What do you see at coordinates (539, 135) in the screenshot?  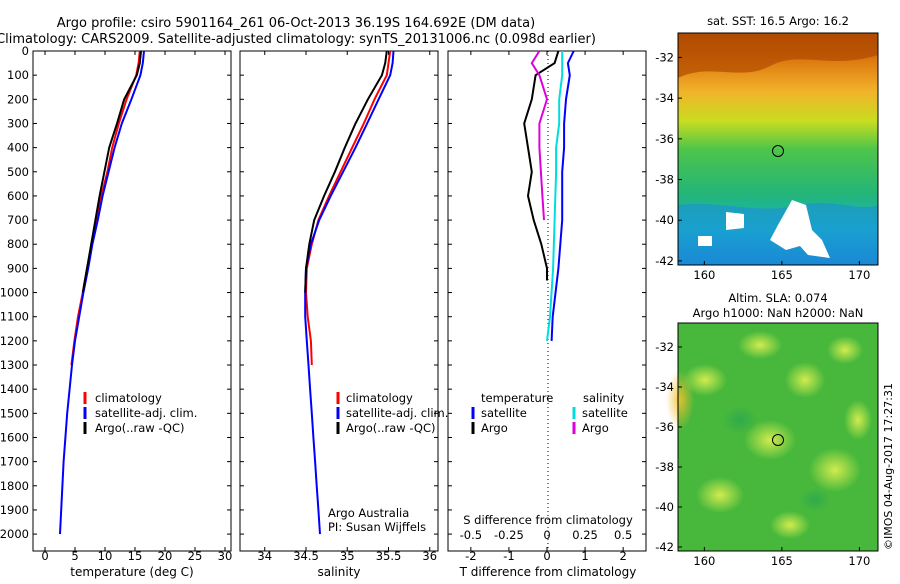 I see `series-line-salinity-argo` at bounding box center [539, 135].